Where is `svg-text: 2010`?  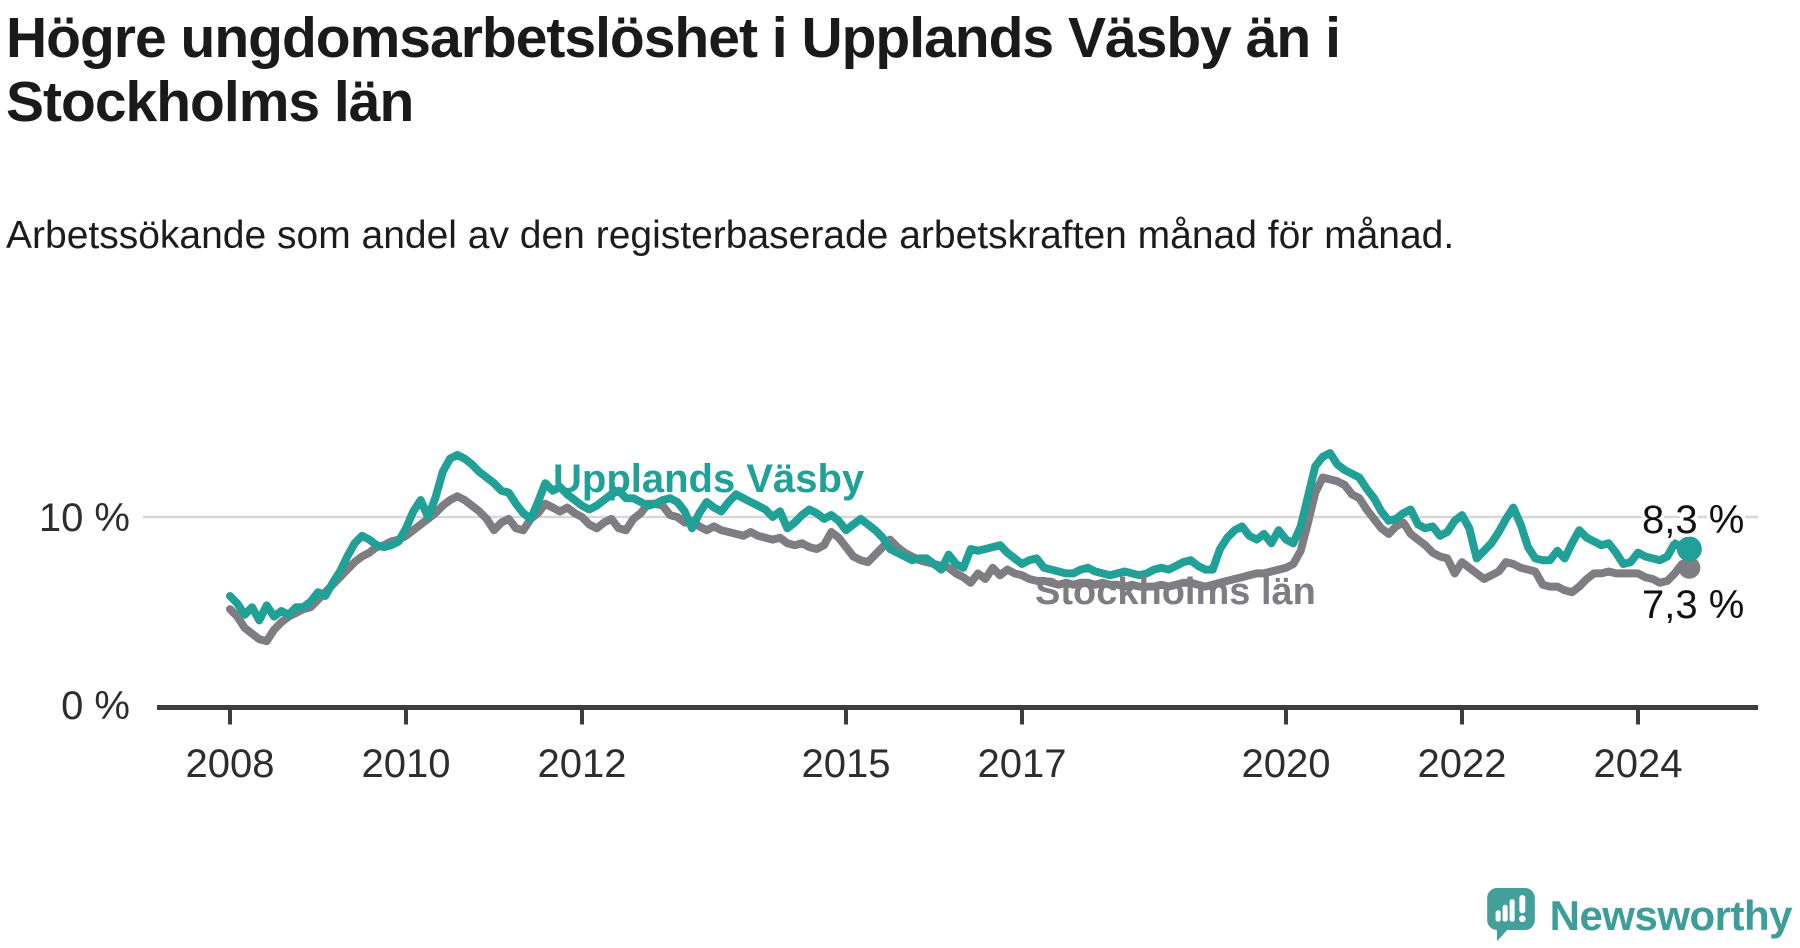
svg-text: 2010 is located at coordinates (406, 764).